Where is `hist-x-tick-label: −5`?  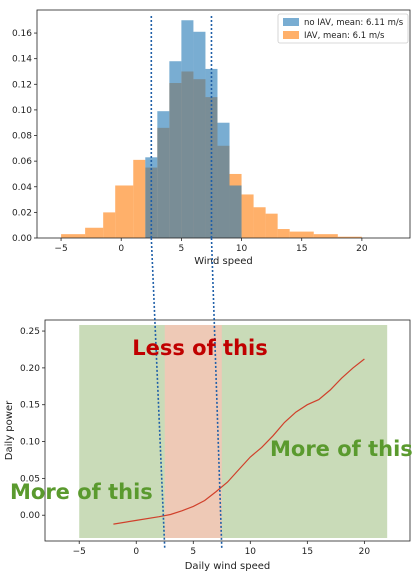
hist-x-tick-label: −5 is located at coordinates (60, 249).